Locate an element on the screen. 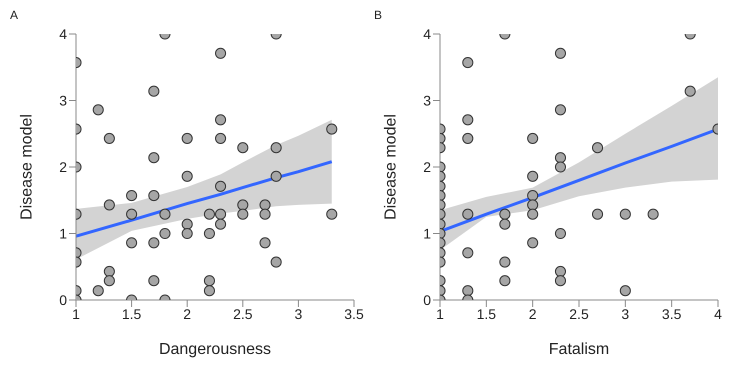  x-axis-title: Fatalism is located at coordinates (579, 349).